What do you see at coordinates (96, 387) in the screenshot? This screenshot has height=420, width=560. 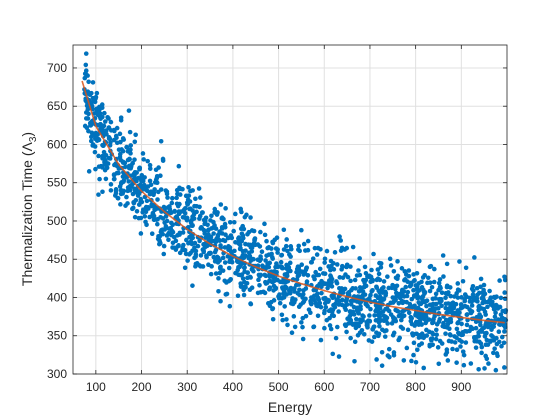 I see `x-tick-label: 100` at bounding box center [96, 387].